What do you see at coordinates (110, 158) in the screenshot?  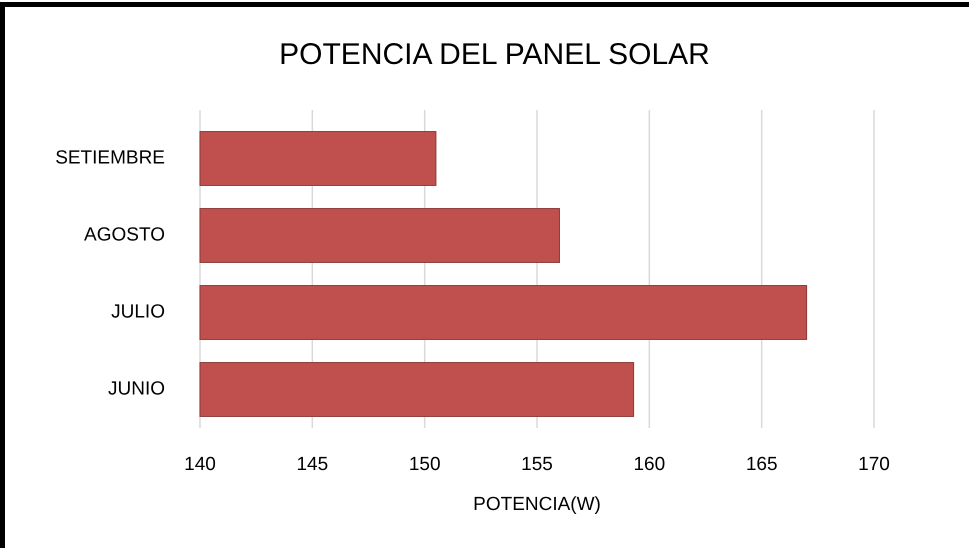 I see `y-tick-label: SETIEMBRE` at bounding box center [110, 158].